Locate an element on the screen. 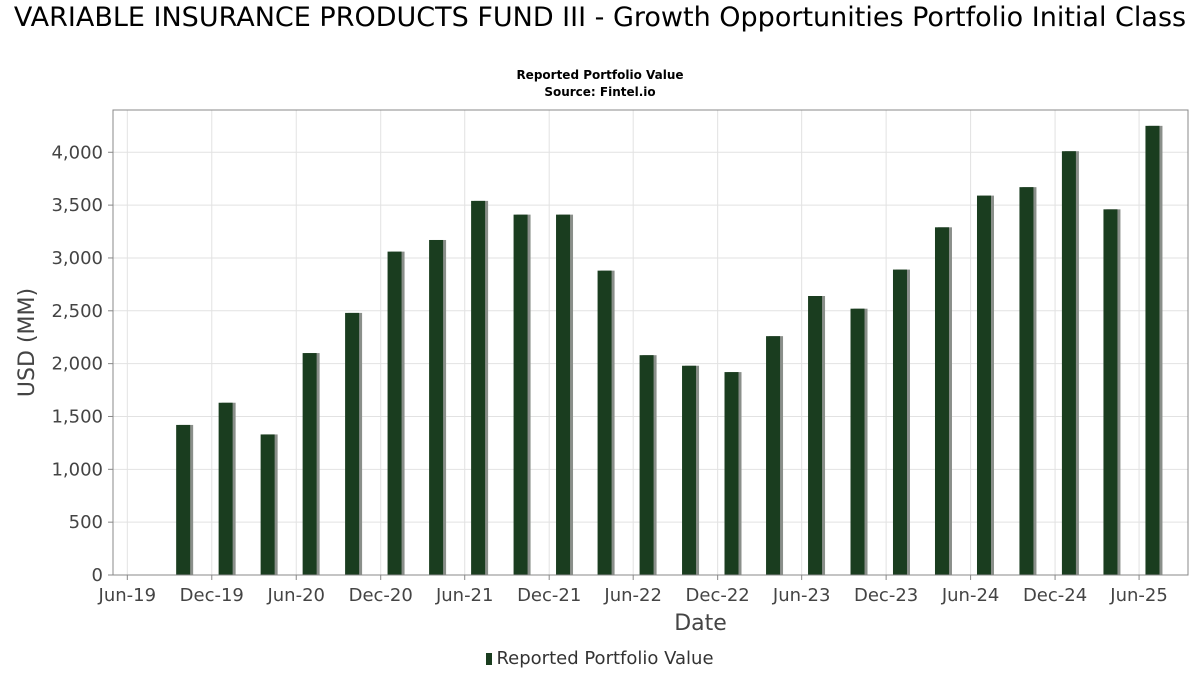  y-axis-title: USD (MM) is located at coordinates (27, 342).